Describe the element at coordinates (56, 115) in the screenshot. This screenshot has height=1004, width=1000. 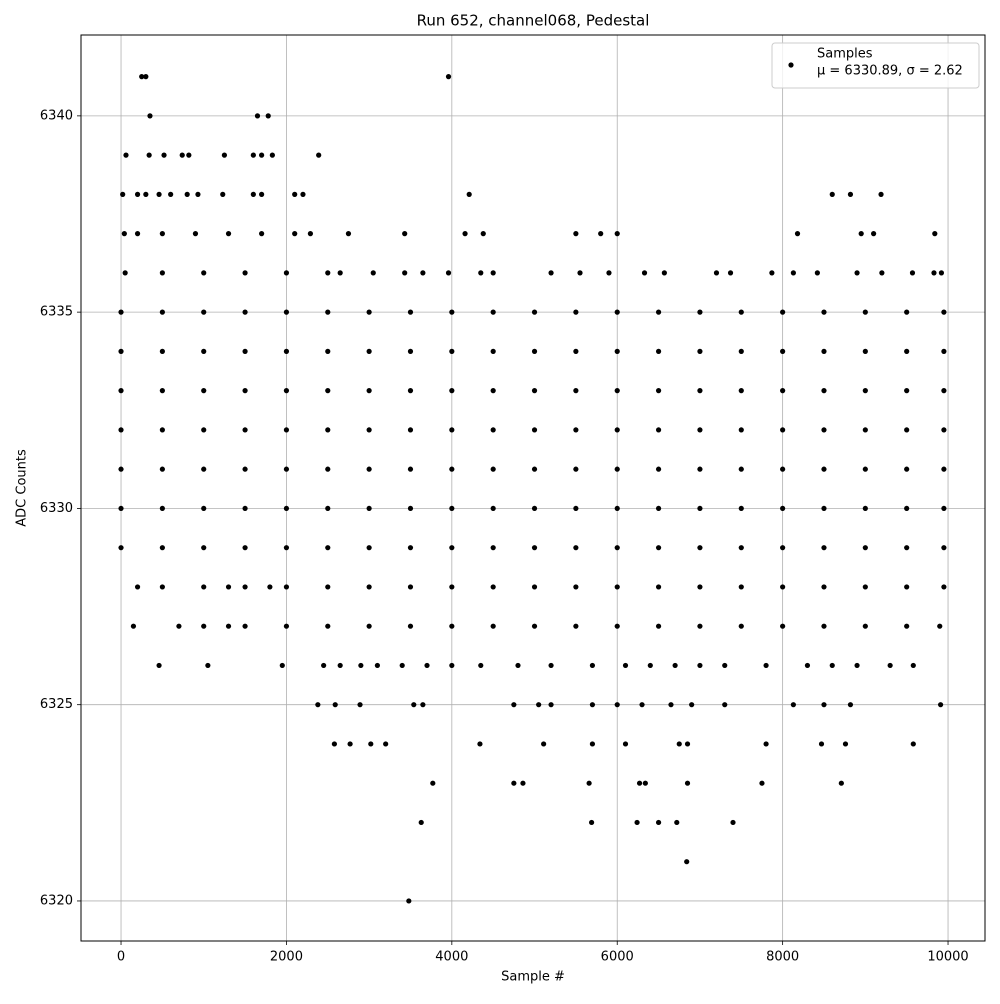
I see `y-tick-label: 6340` at that location.